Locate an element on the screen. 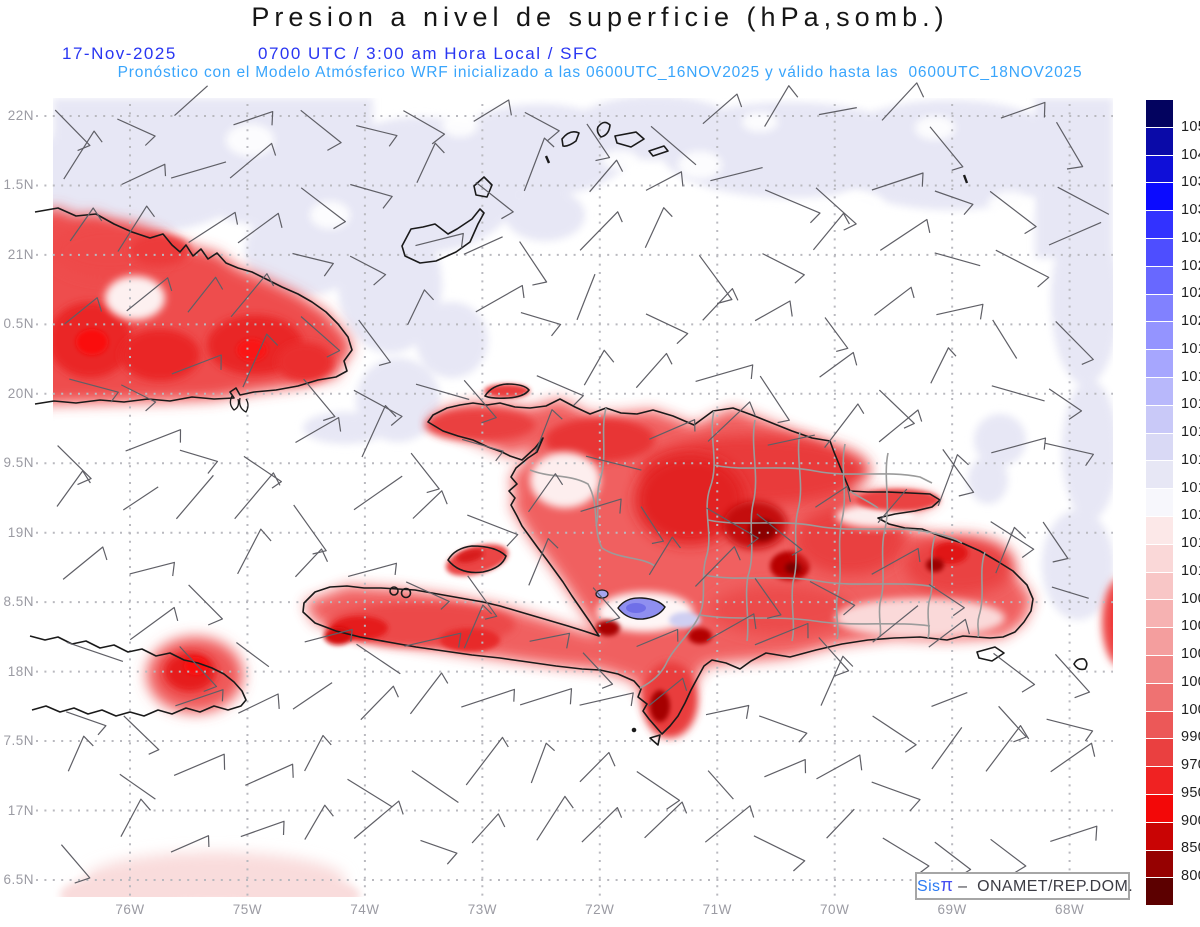  coast-jamaica is located at coordinates (138, 676).